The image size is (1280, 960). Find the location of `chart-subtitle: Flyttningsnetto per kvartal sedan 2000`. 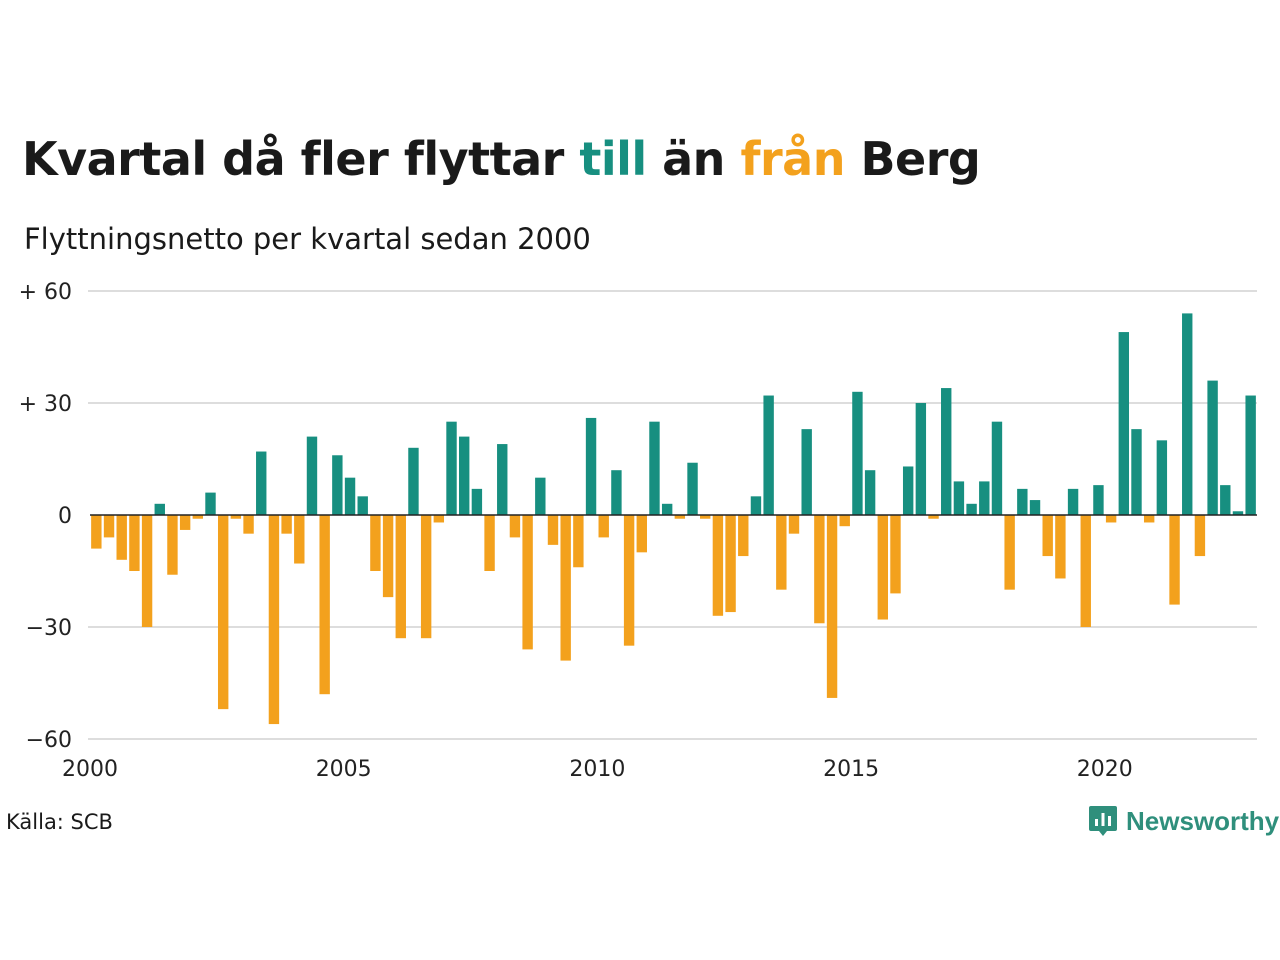

chart-subtitle: Flyttningsnetto per kvartal sedan 2000 is located at coordinates (307, 239).